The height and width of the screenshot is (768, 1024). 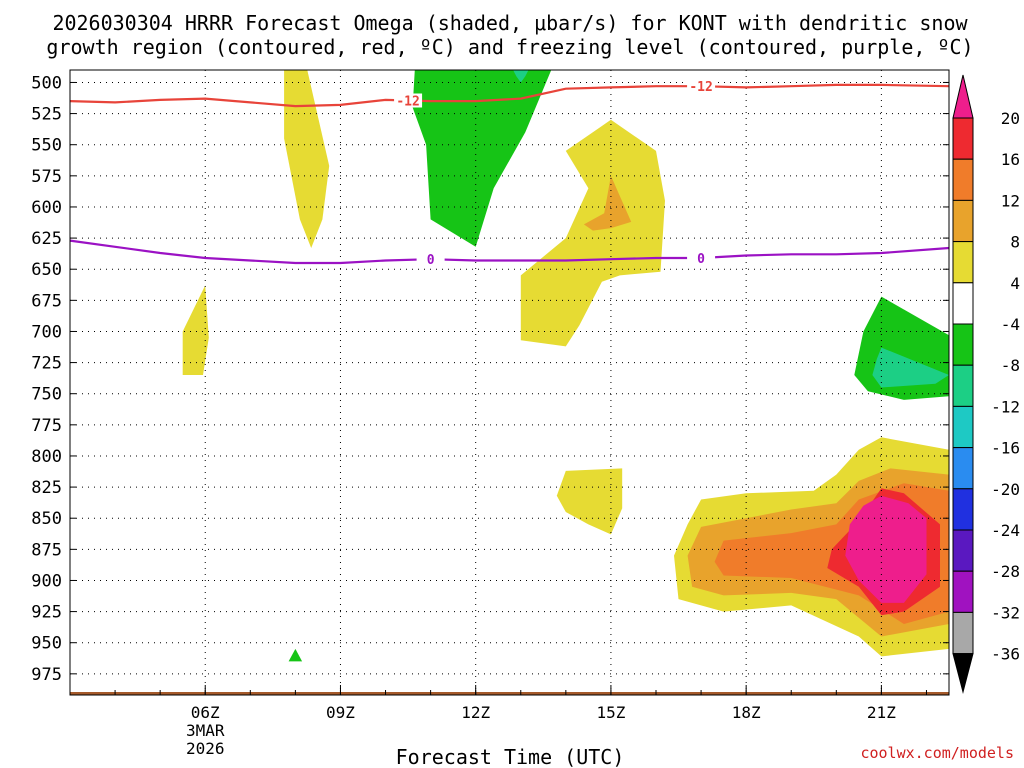 What do you see at coordinates (1010, 118) in the screenshot?
I see `colorbar-label-0: 20` at bounding box center [1010, 118].